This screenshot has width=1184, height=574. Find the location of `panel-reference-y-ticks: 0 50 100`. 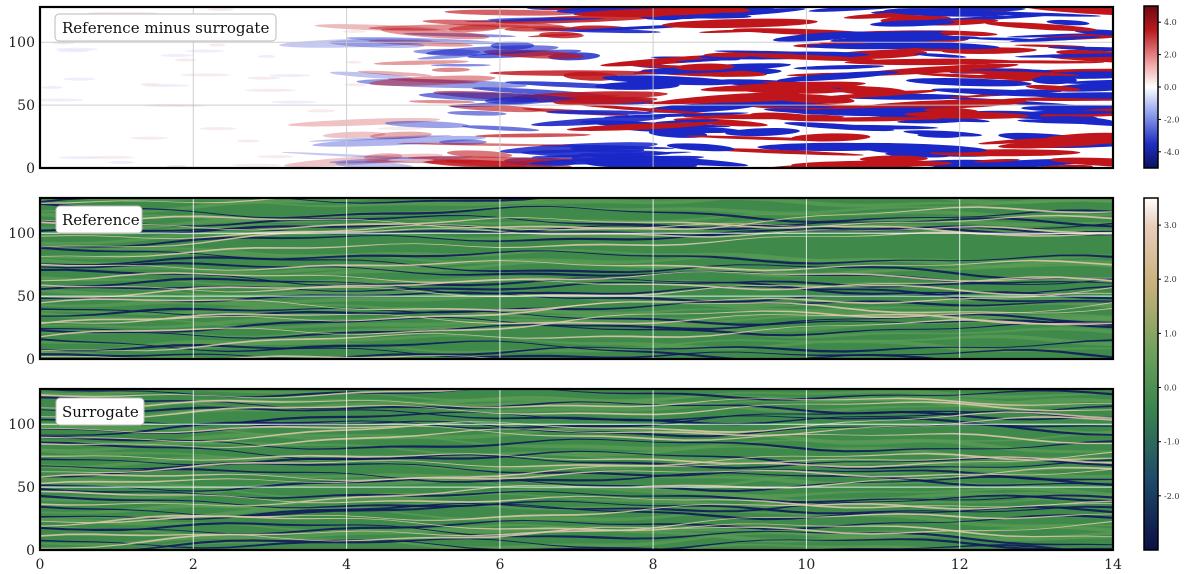

panel-reference-y-ticks: 0 50 100 is located at coordinates (21, 297).